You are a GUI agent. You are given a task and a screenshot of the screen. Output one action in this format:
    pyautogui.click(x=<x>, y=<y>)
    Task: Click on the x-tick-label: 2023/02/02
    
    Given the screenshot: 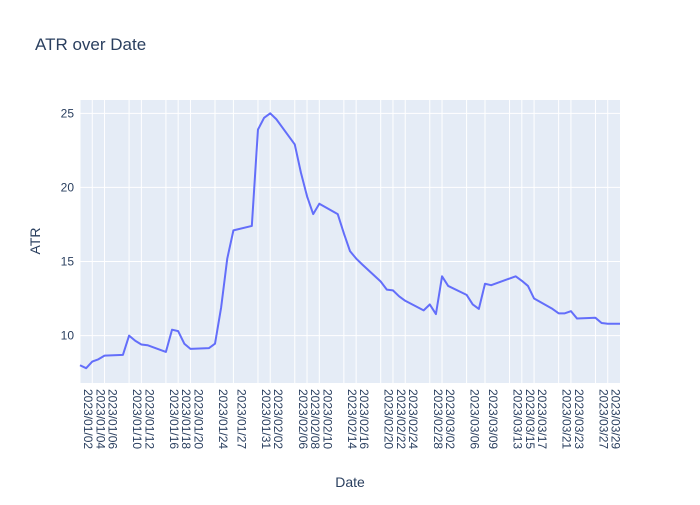 What is the action you would take?
    pyautogui.click(x=278, y=419)
    